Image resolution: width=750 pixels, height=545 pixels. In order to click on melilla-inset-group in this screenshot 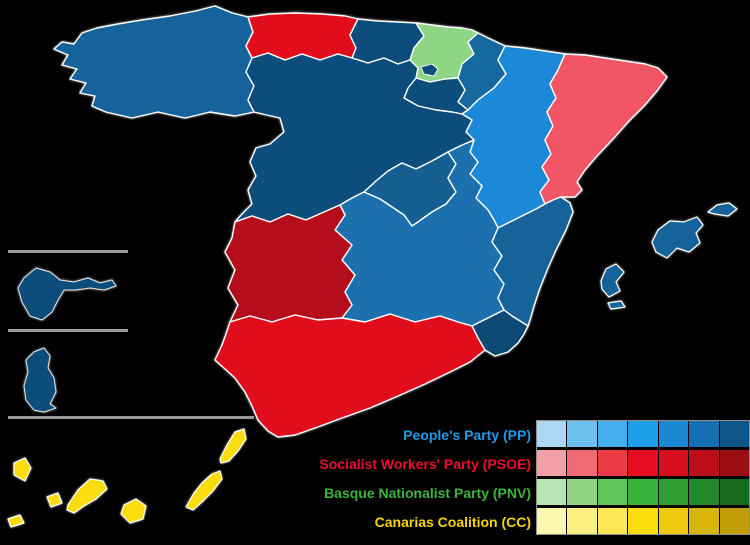, I will do `click(40, 380)`.